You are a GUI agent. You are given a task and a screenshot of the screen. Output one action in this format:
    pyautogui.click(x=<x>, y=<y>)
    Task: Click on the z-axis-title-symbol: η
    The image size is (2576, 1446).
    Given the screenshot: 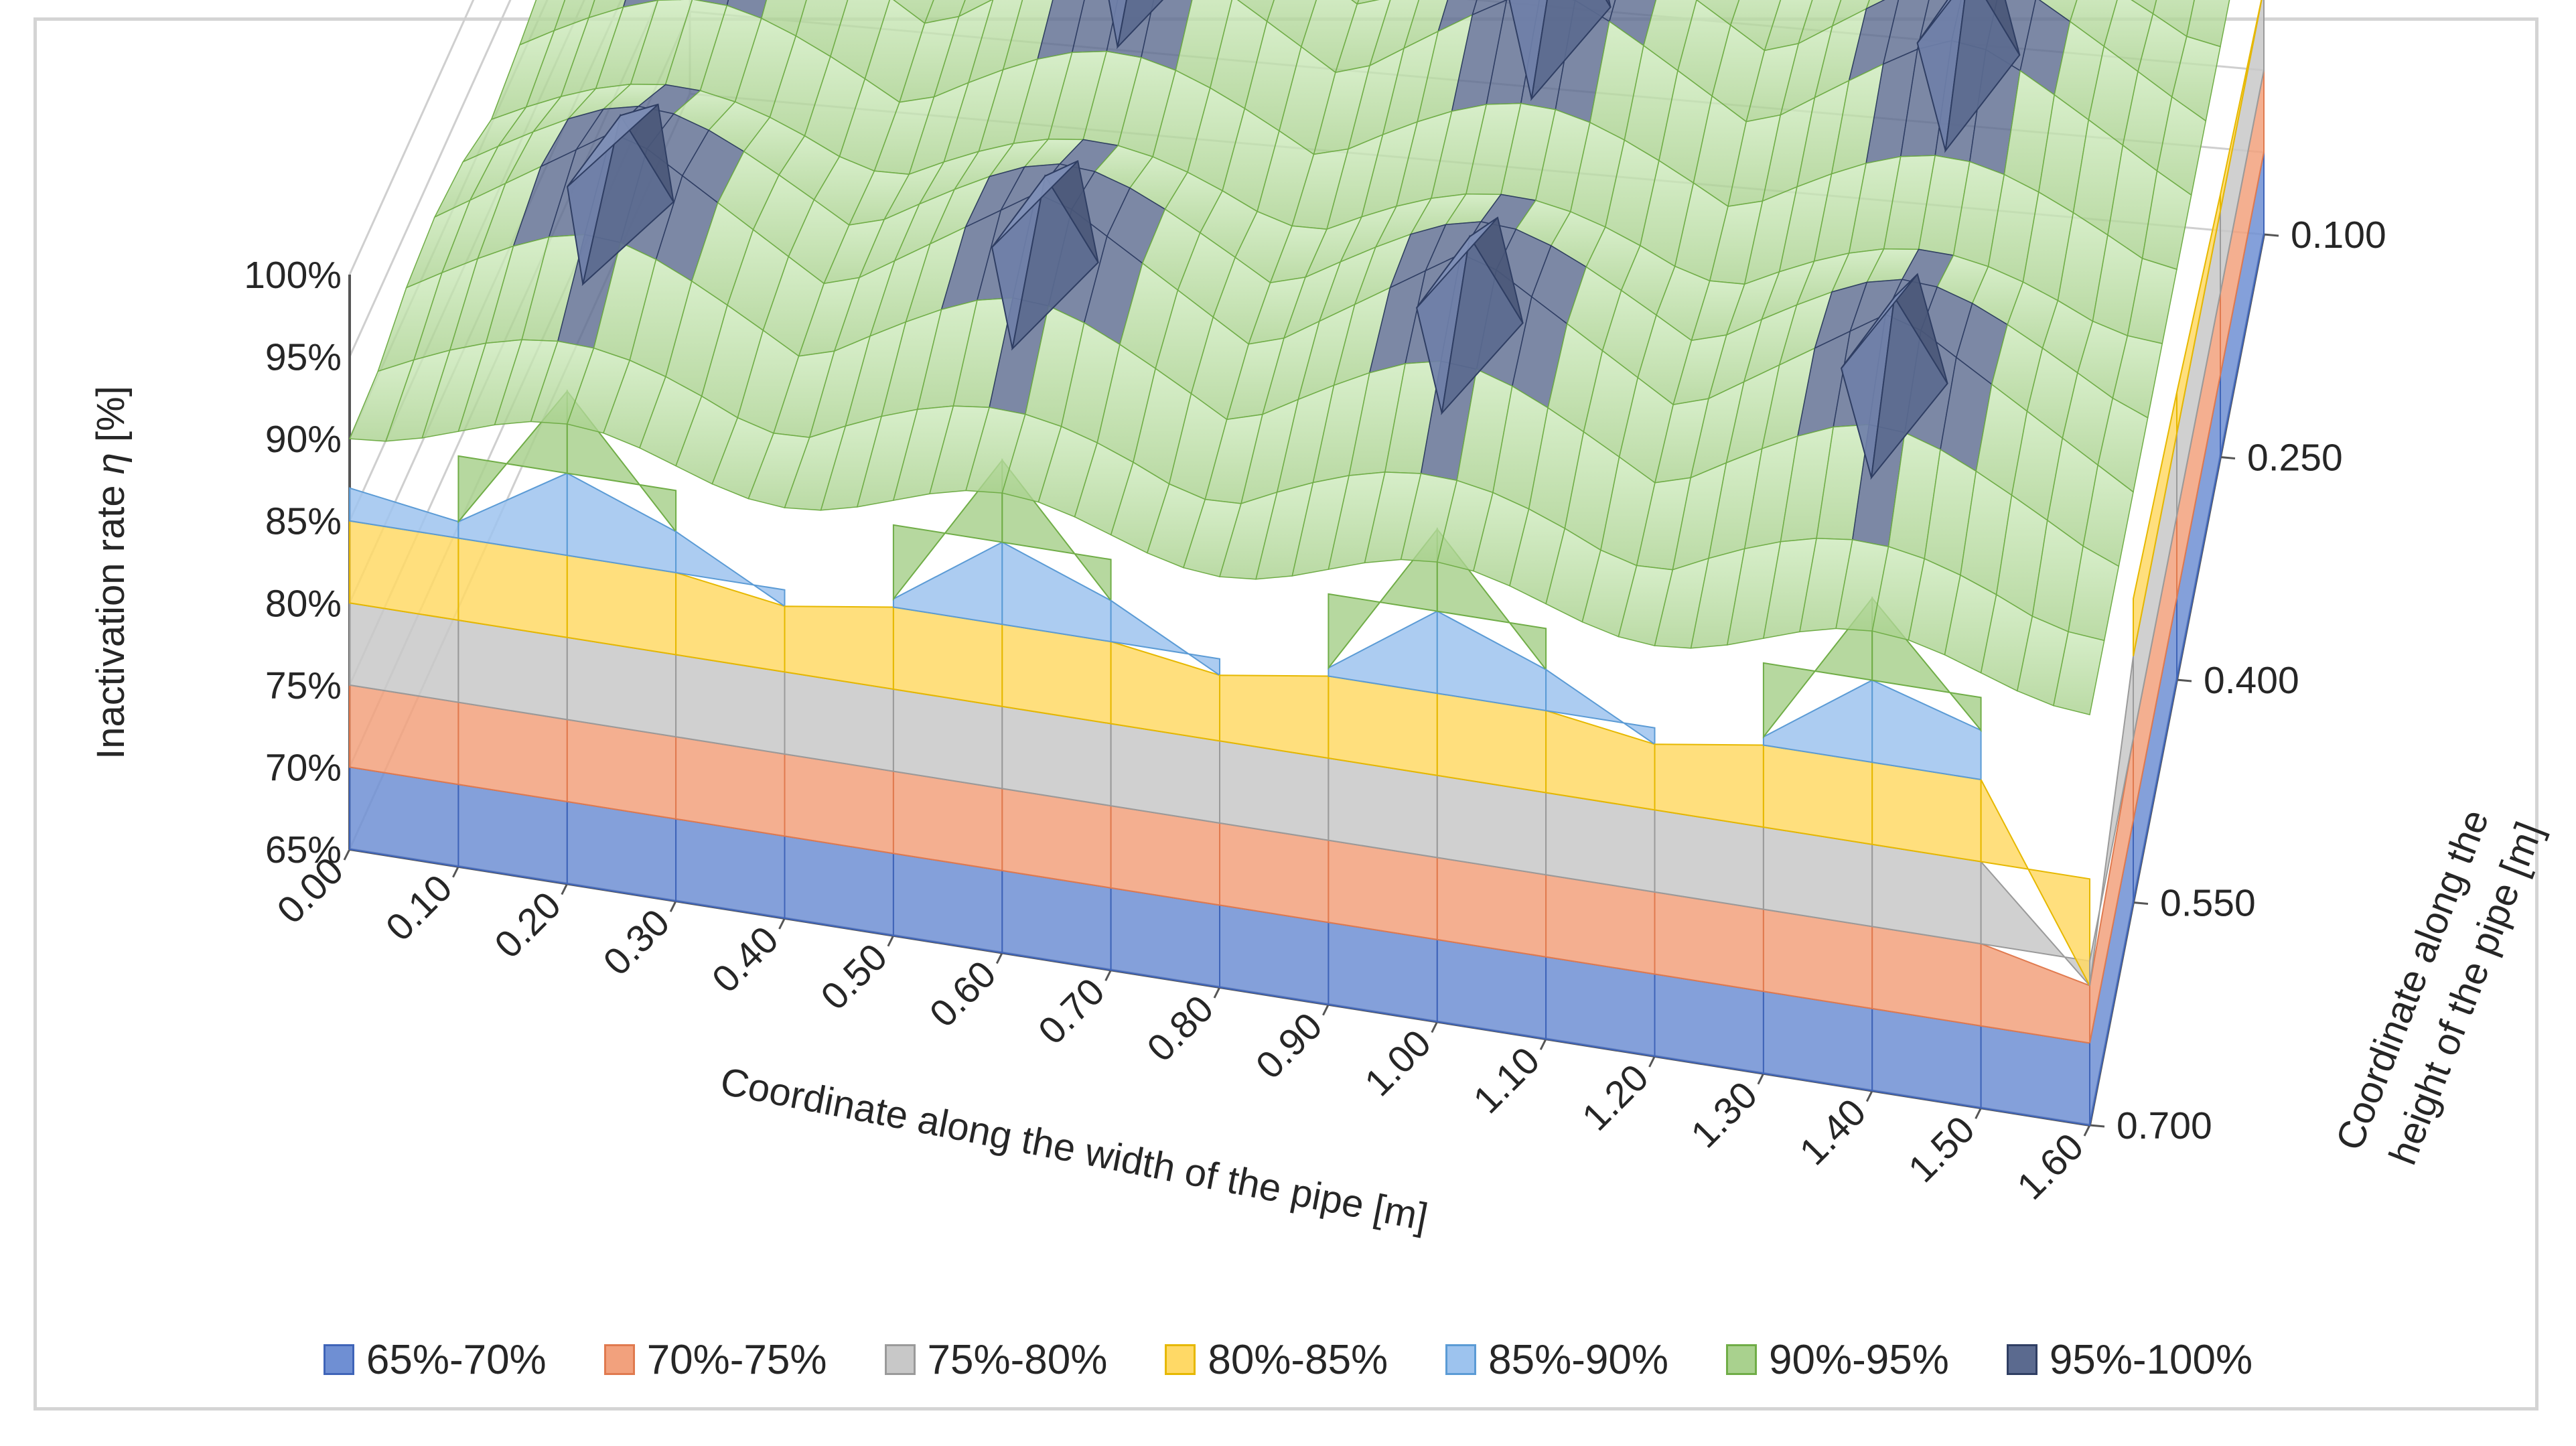 What is the action you would take?
    pyautogui.click(x=111, y=463)
    